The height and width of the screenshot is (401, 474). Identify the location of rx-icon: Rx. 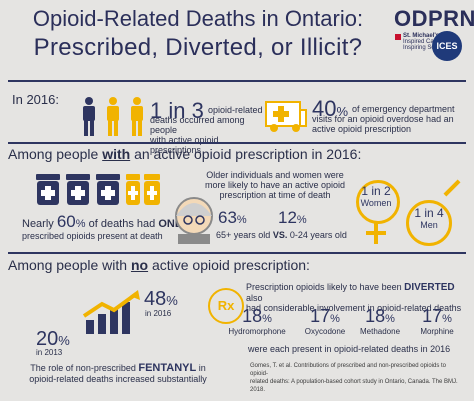
(226, 306).